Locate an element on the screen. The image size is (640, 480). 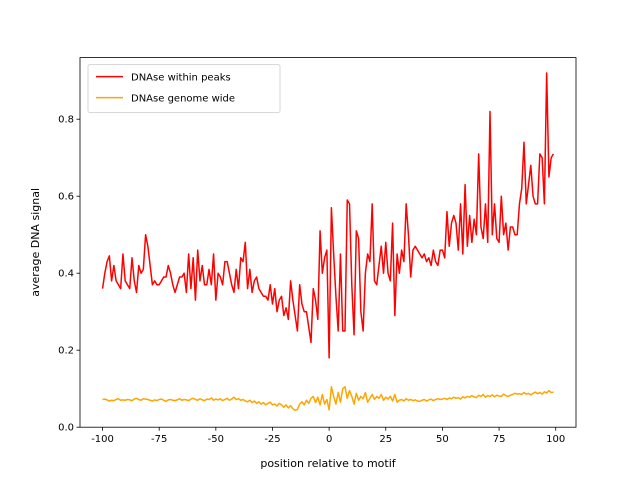
legend-label: DNAse within peaks is located at coordinates (181, 78).